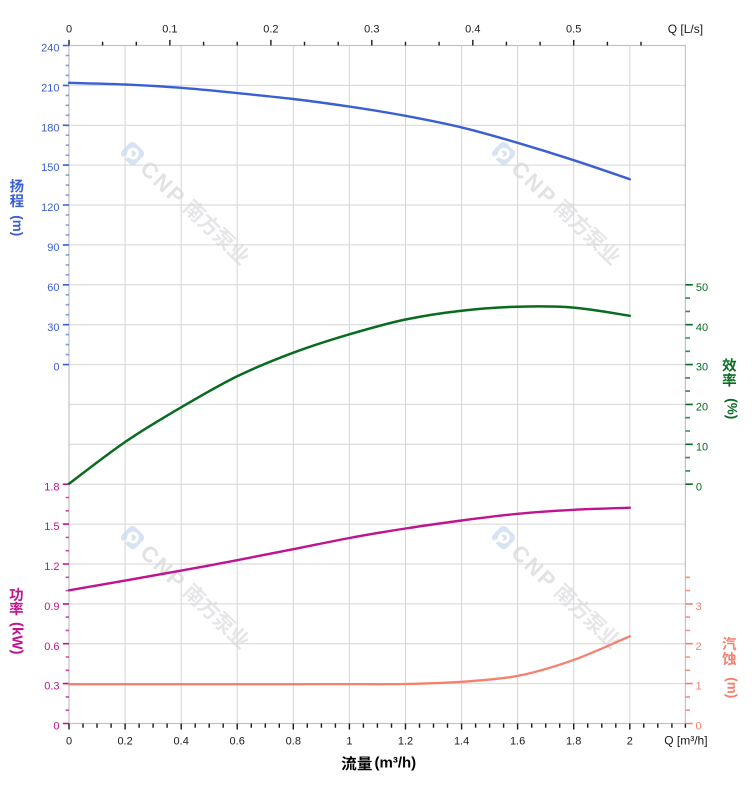 This screenshot has height=802, width=752. I want to click on svg-text: Q [L/s], so click(685, 29).